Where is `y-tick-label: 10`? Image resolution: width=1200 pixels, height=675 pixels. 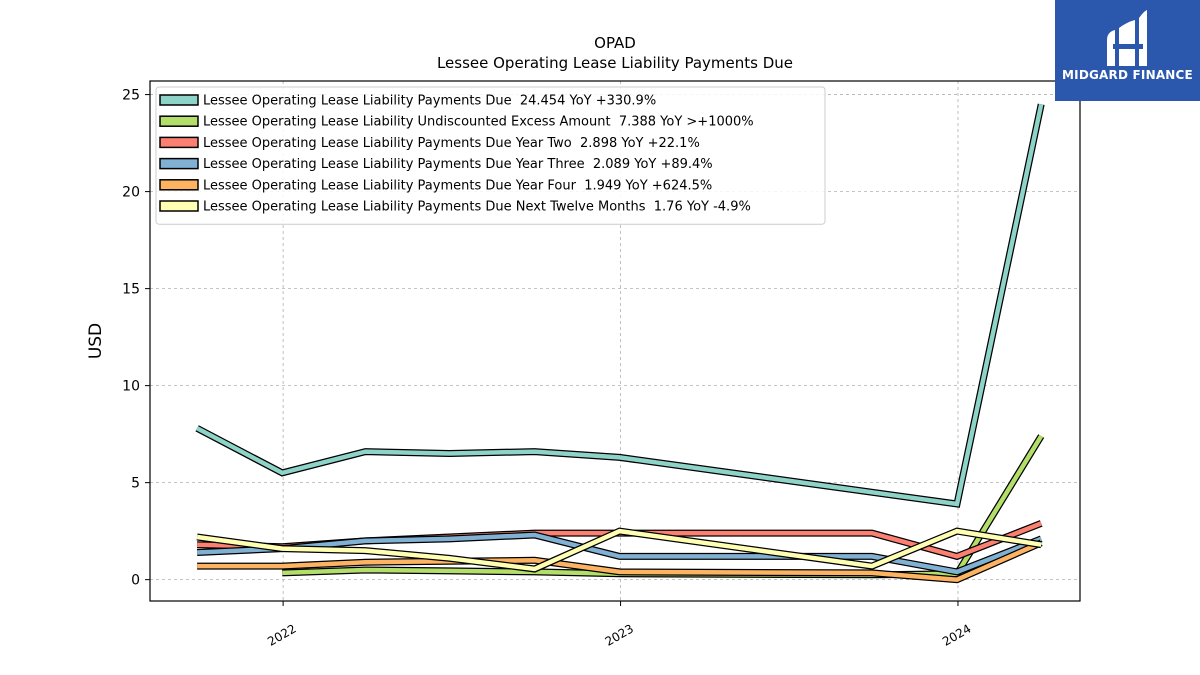 y-tick-label: 10 is located at coordinates (131, 387).